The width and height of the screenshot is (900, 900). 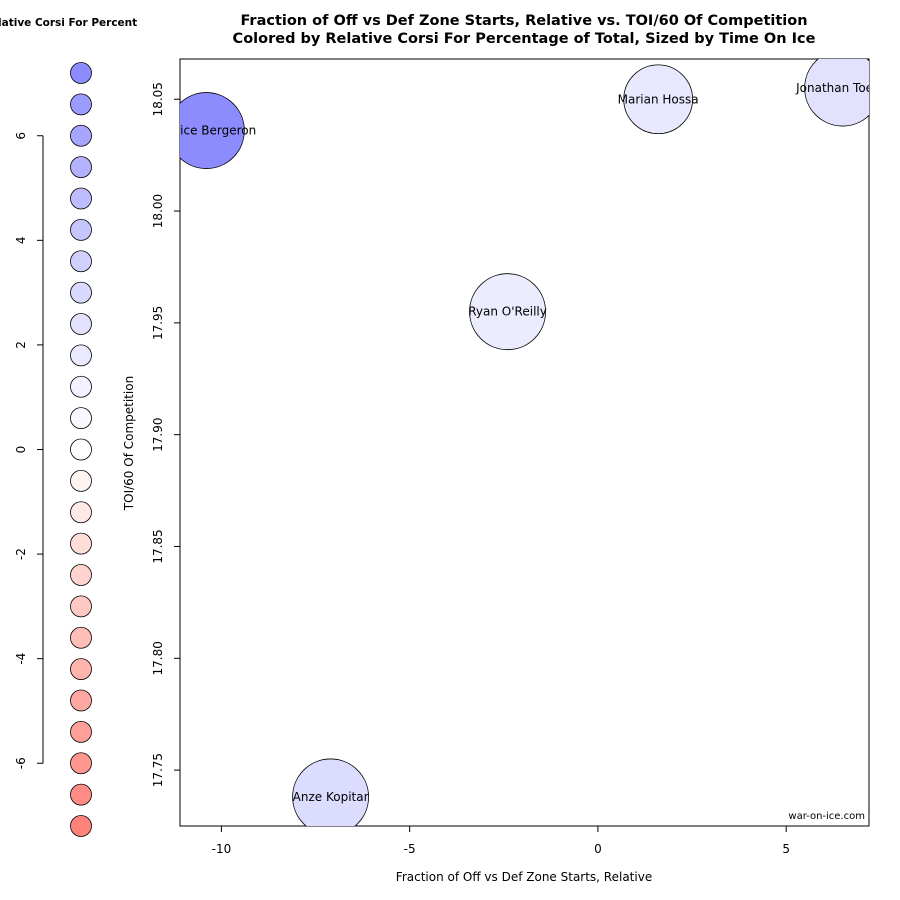 What do you see at coordinates (21, 345) in the screenshot?
I see `legend-tick-label: 2` at bounding box center [21, 345].